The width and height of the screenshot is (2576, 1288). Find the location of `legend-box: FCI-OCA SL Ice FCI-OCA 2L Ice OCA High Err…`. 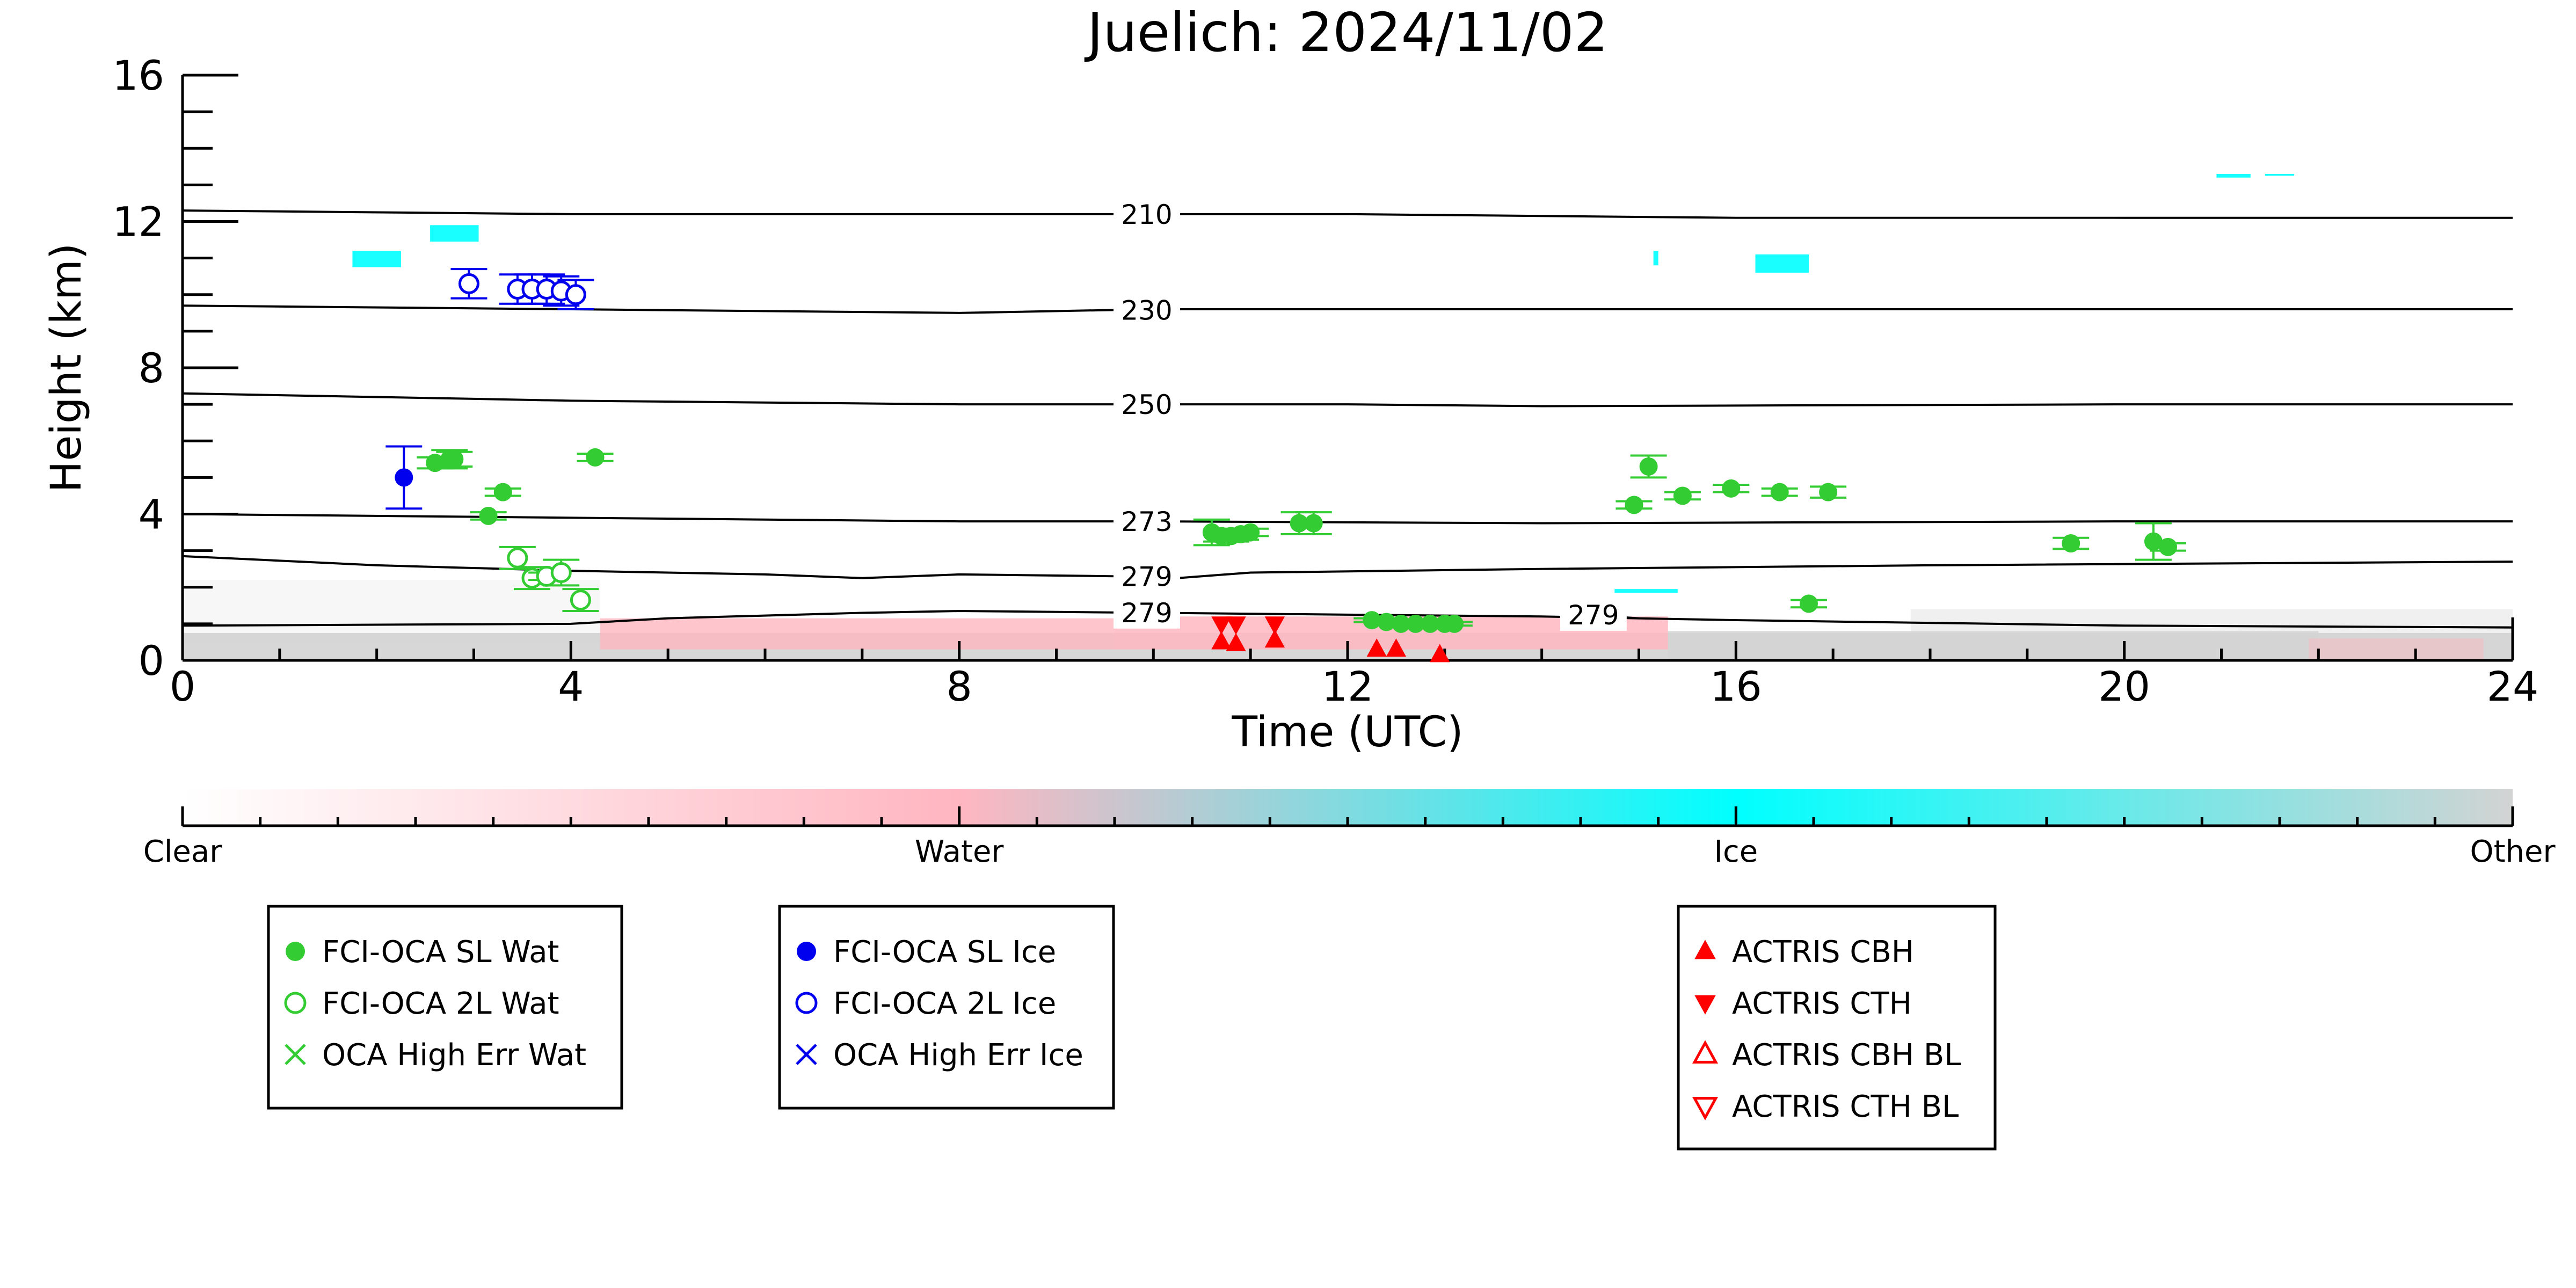

legend-box: FCI-OCA SL Ice FCI-OCA 2L Ice OCA High Err… is located at coordinates (946, 1007).